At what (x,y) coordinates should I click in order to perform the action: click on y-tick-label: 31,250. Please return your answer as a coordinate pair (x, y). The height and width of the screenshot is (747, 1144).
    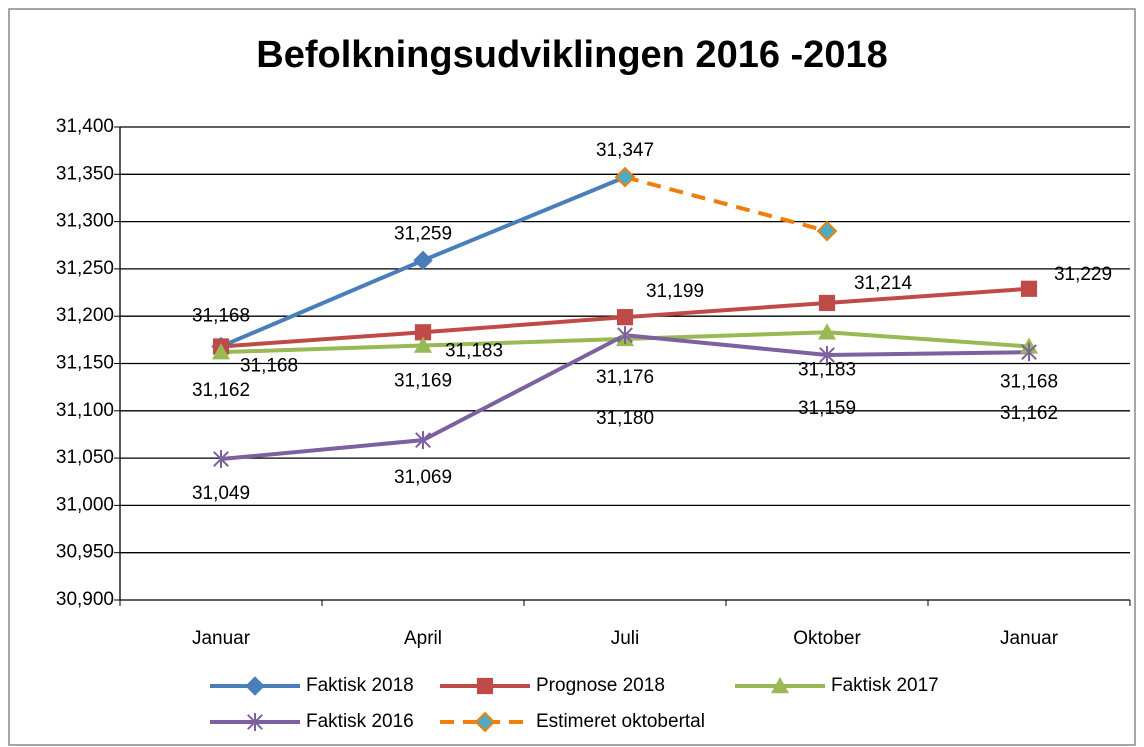
    Looking at the image, I should click on (85, 268).